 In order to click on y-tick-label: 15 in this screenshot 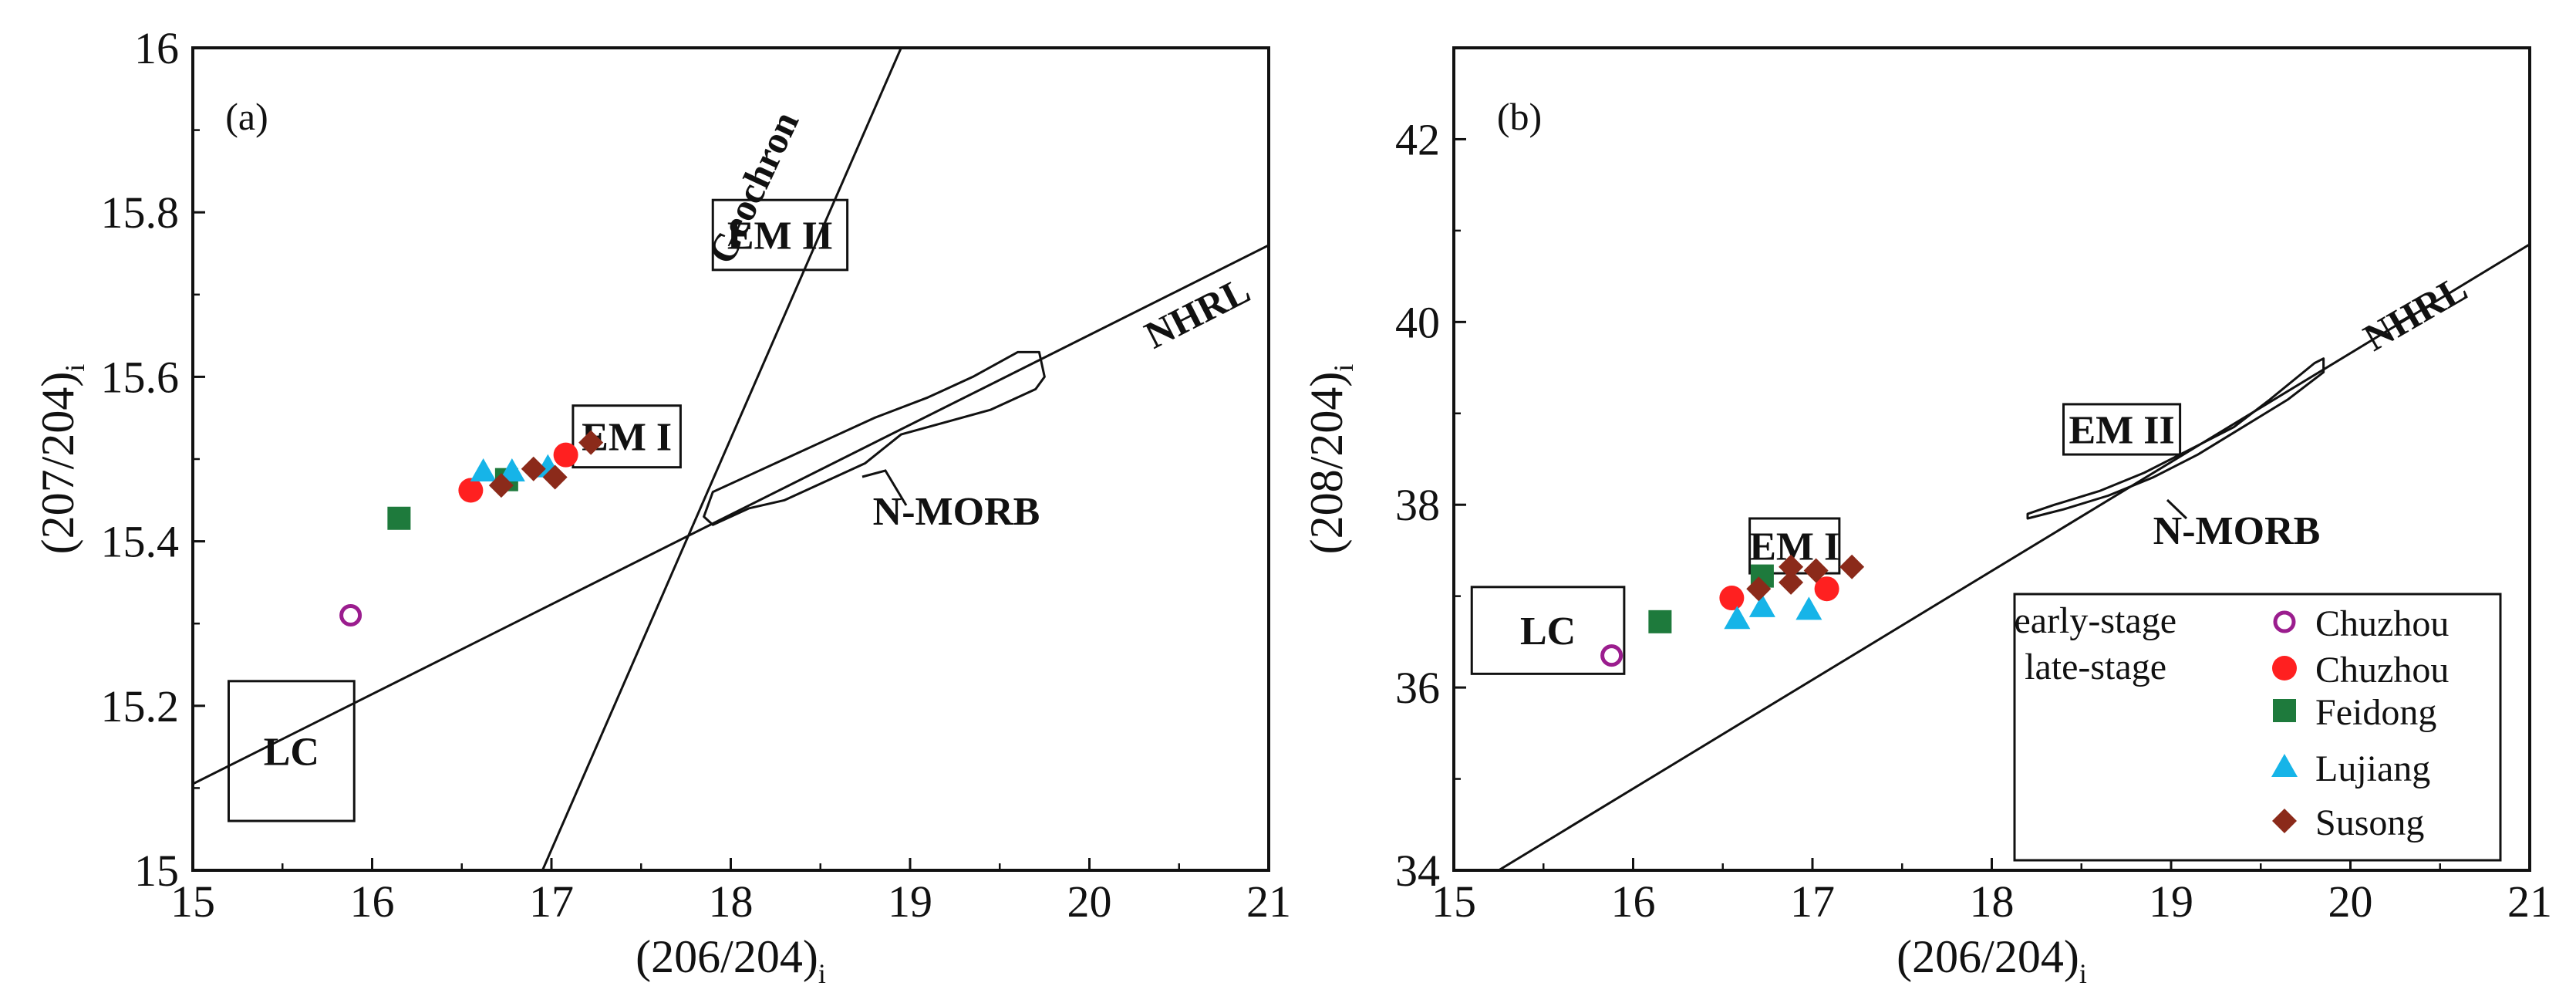, I will do `click(156, 871)`.